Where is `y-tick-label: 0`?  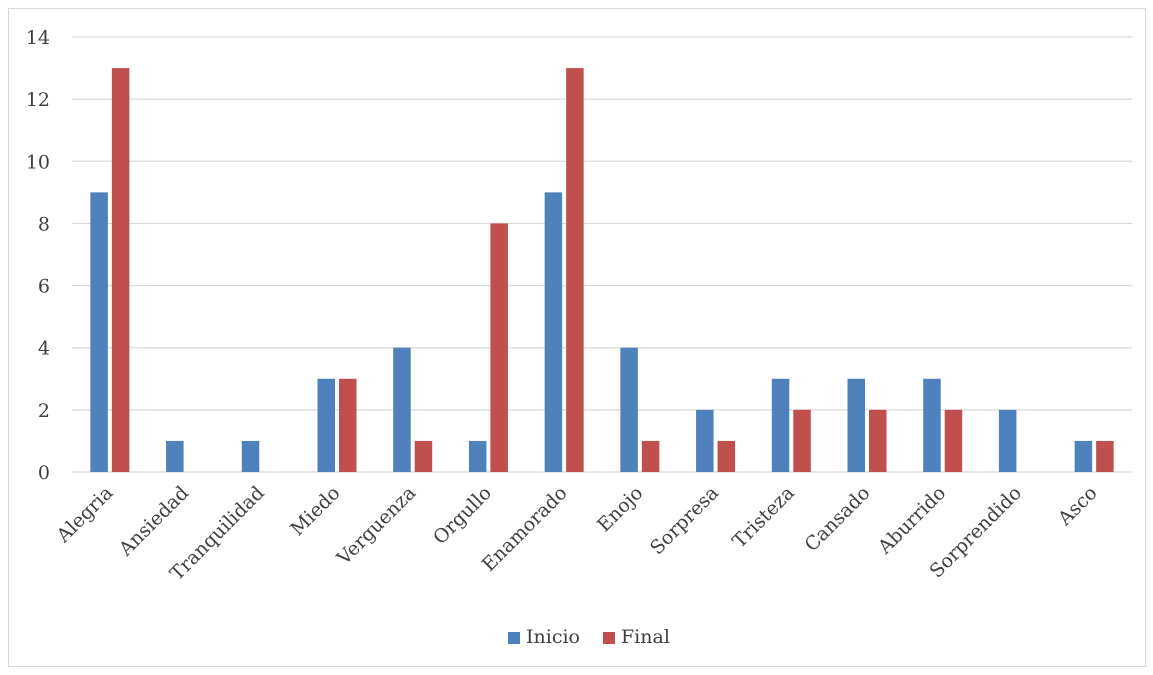 y-tick-label: 0 is located at coordinates (44, 473).